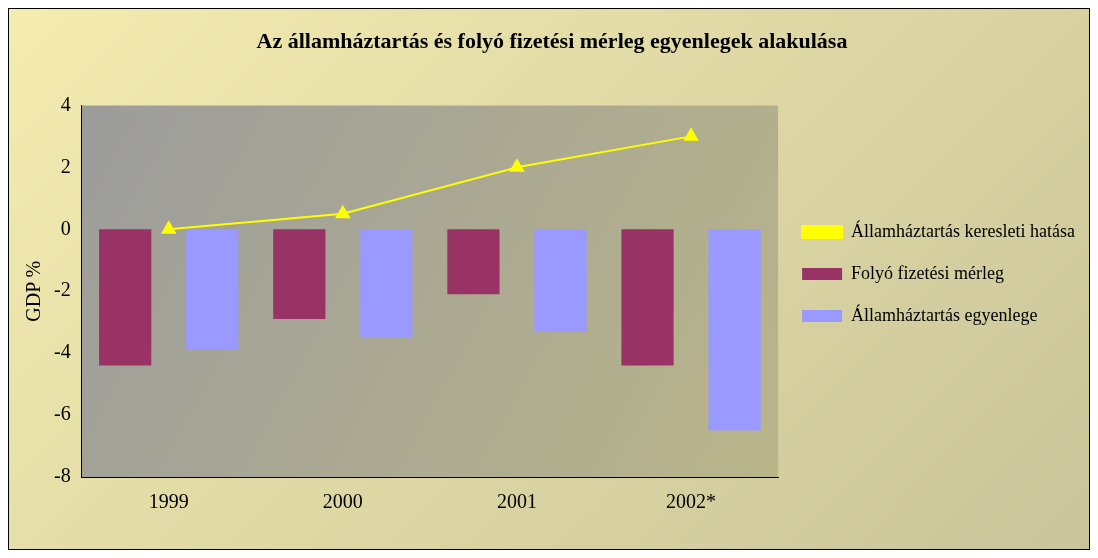 The width and height of the screenshot is (1098, 558). Describe the element at coordinates (963, 230) in the screenshot. I see `legend-label: Államháztartás keresleti hatása` at that location.